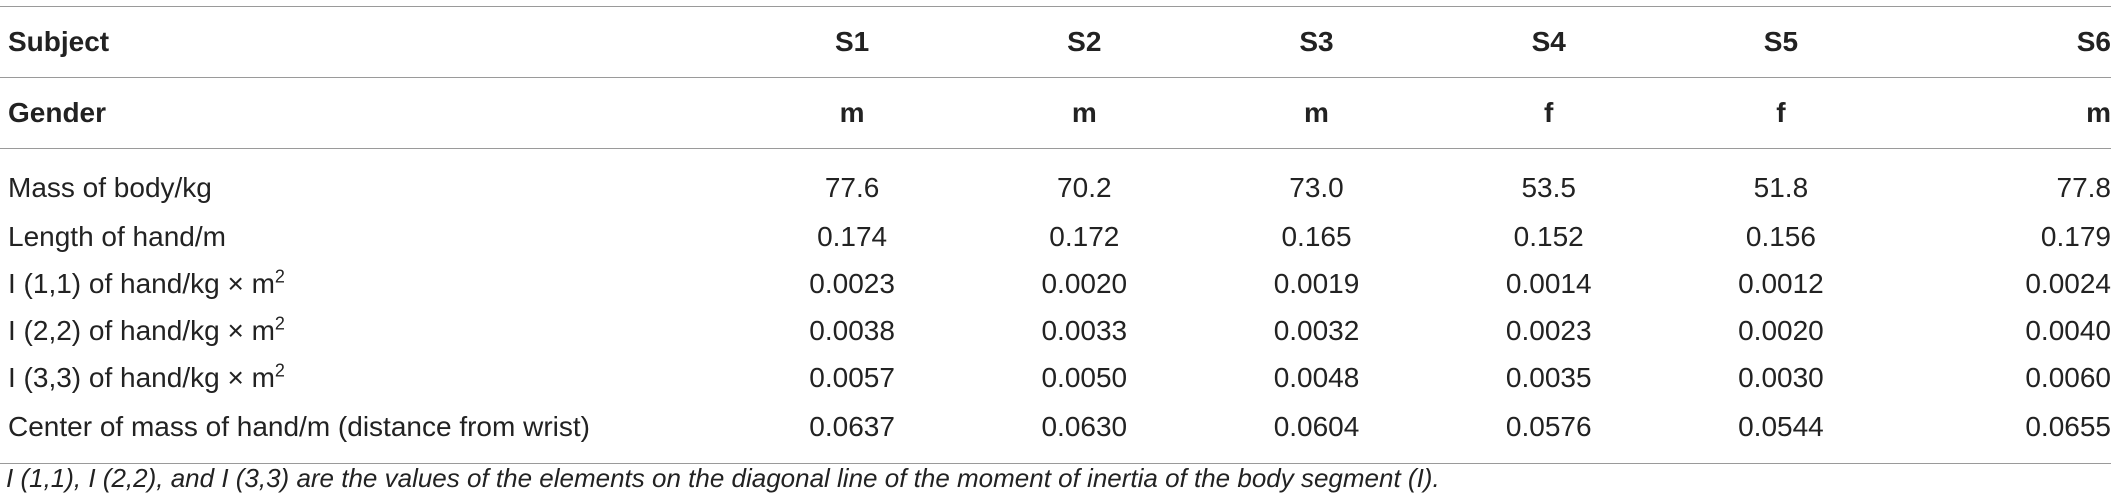  Describe the element at coordinates (852, 432) in the screenshot. I see `cell-value: 0.0637` at that location.